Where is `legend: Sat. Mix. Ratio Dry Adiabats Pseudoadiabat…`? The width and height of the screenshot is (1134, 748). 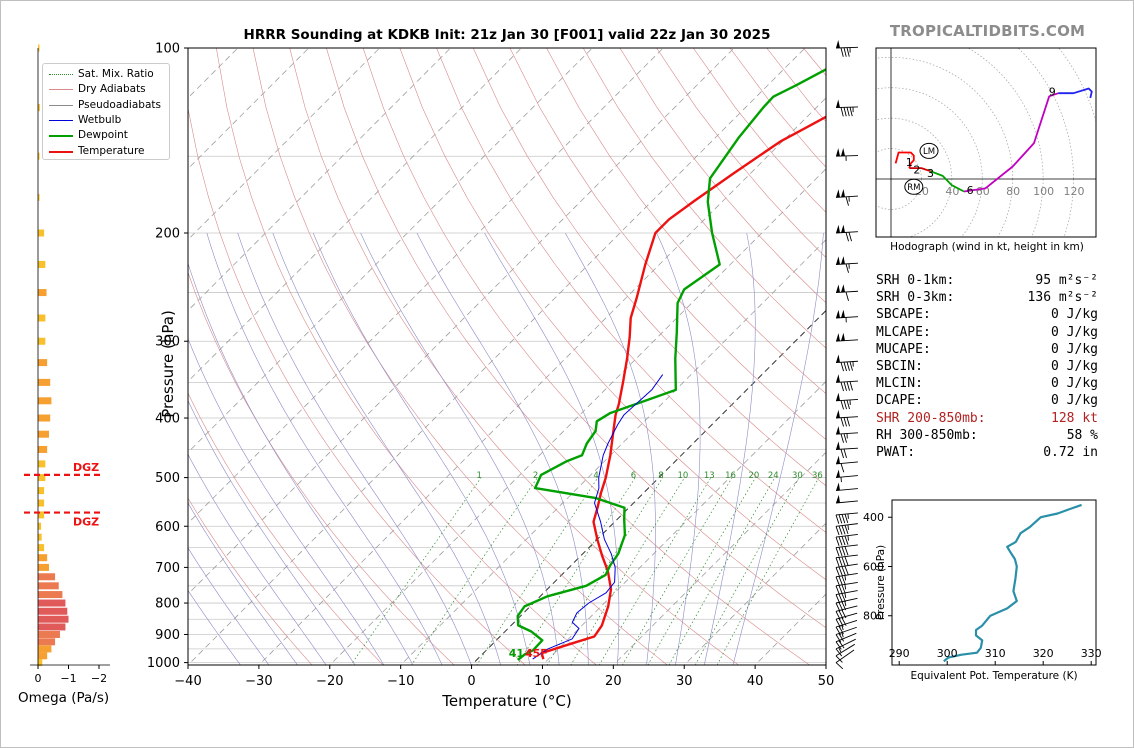 legend: Sat. Mix. Ratio Dry Adiabats Pseudoadiabat… is located at coordinates (106, 111).